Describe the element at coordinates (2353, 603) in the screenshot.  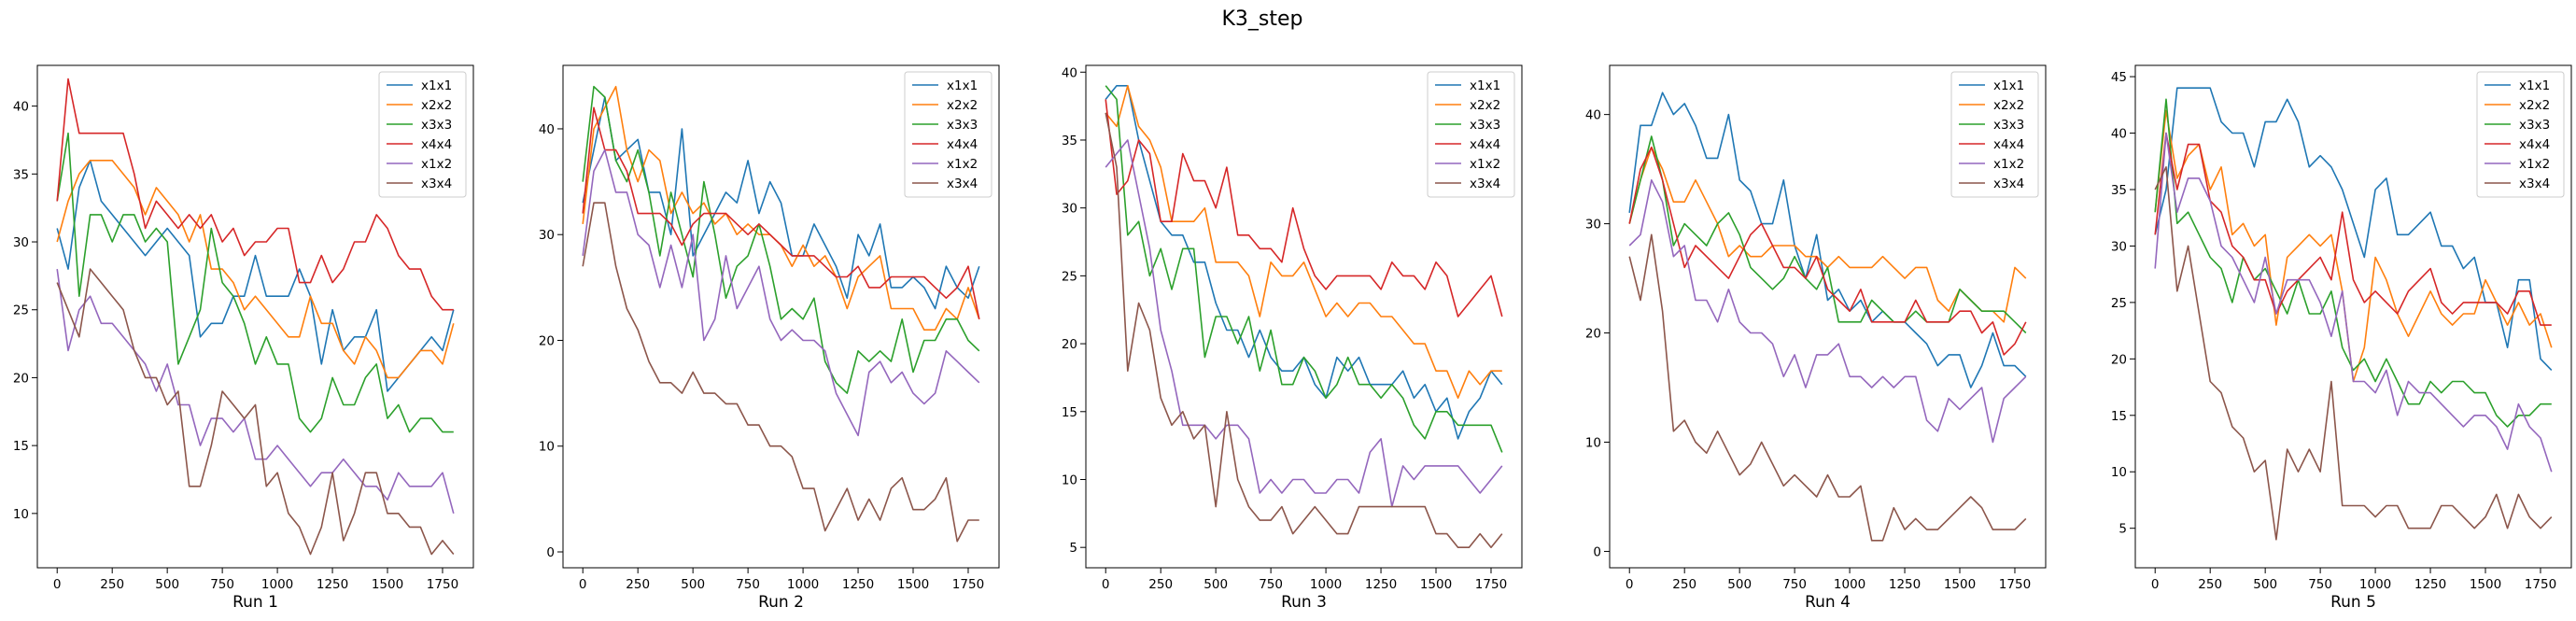
I see `x-axis-label: Run 5` at that location.